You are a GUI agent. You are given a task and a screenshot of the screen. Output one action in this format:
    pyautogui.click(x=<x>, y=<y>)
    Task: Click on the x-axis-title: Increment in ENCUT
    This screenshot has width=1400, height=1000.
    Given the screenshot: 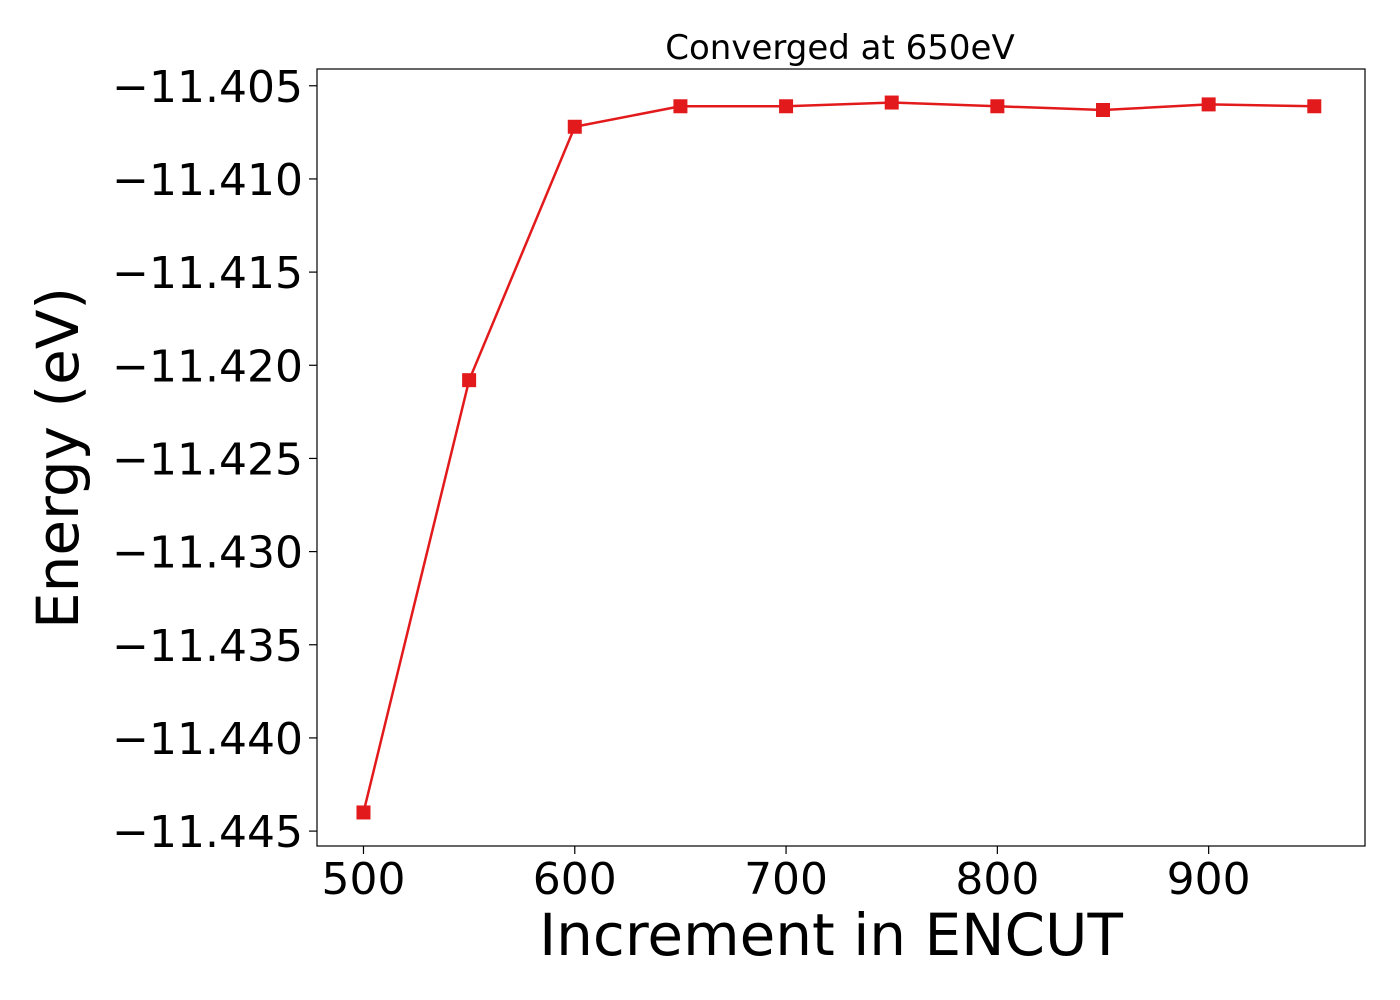 What is the action you would take?
    pyautogui.click(x=831, y=935)
    